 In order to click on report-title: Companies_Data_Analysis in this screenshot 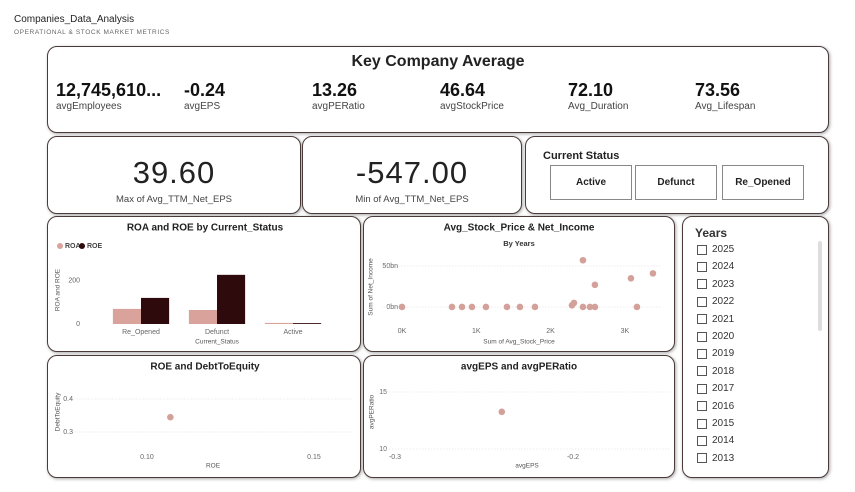, I will do `click(74, 19)`.